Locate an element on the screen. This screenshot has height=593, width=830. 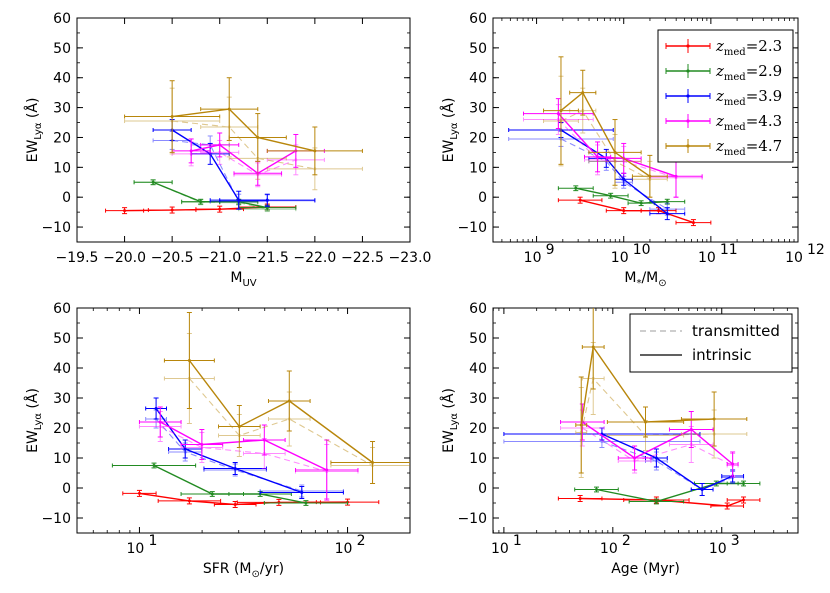
series-z3.9-transmitted is located at coordinates (244, 453).